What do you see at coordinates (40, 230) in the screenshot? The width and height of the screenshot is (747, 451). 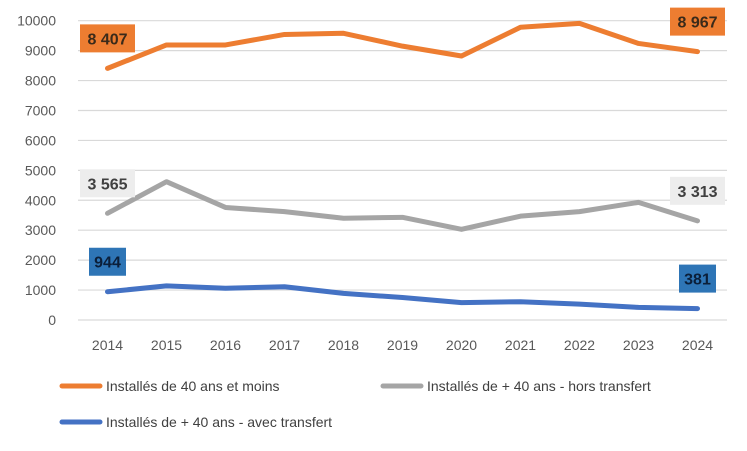 I see `y-tick-label: 3000` at bounding box center [40, 230].